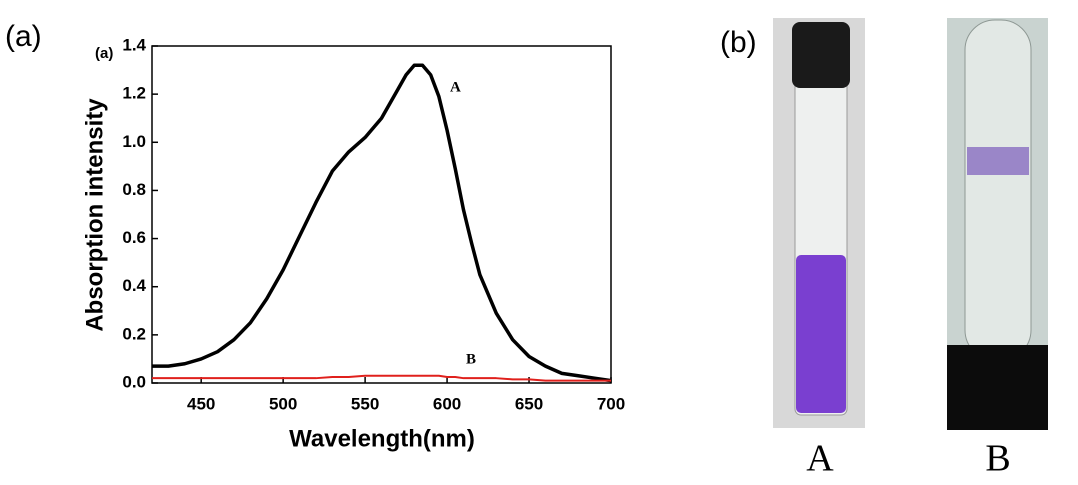 The width and height of the screenshot is (1078, 485). Describe the element at coordinates (381, 378) in the screenshot. I see `line-series` at that location.